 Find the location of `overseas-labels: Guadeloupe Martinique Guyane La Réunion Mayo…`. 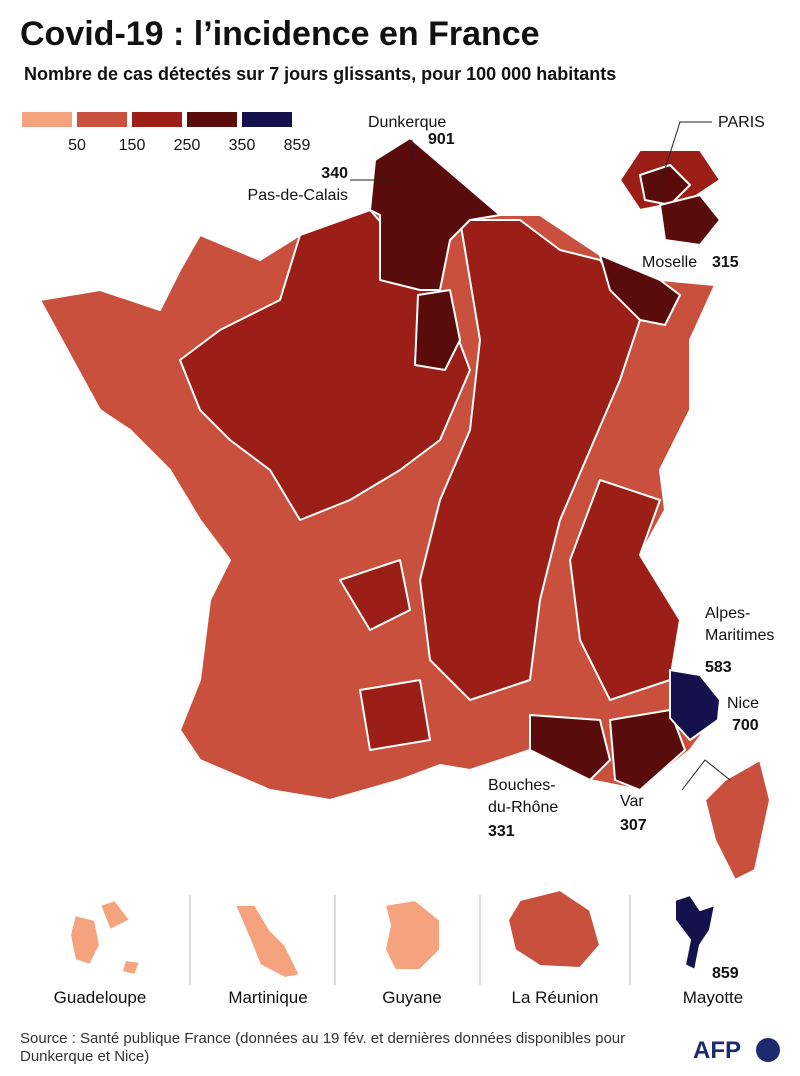

overseas-labels: Guadeloupe Martinique Guyane La Réunion Mayo… is located at coordinates (399, 986).